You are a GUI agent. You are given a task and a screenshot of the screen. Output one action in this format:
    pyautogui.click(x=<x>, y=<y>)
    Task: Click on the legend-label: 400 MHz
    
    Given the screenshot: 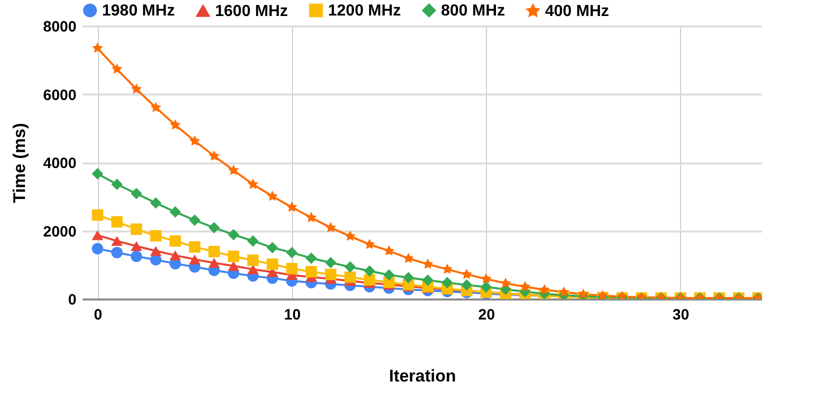 What is the action you would take?
    pyautogui.click(x=577, y=11)
    